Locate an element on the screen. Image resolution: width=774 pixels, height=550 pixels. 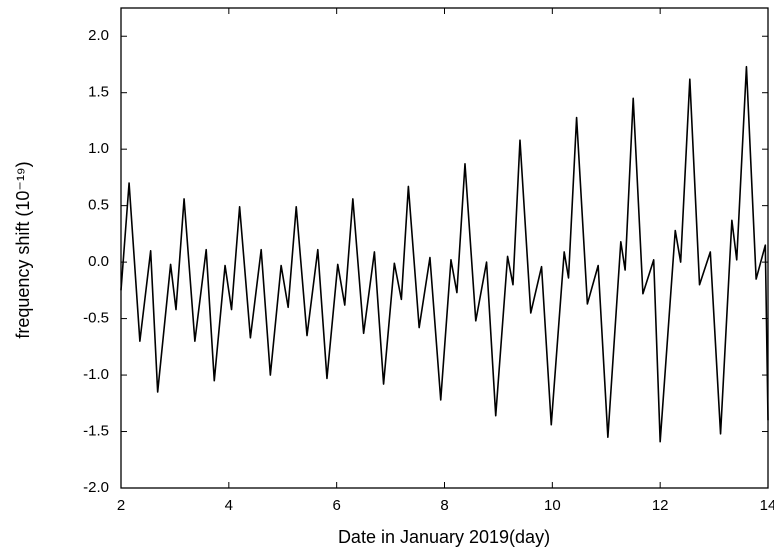
x-tick-label: 12 is located at coordinates (660, 505).